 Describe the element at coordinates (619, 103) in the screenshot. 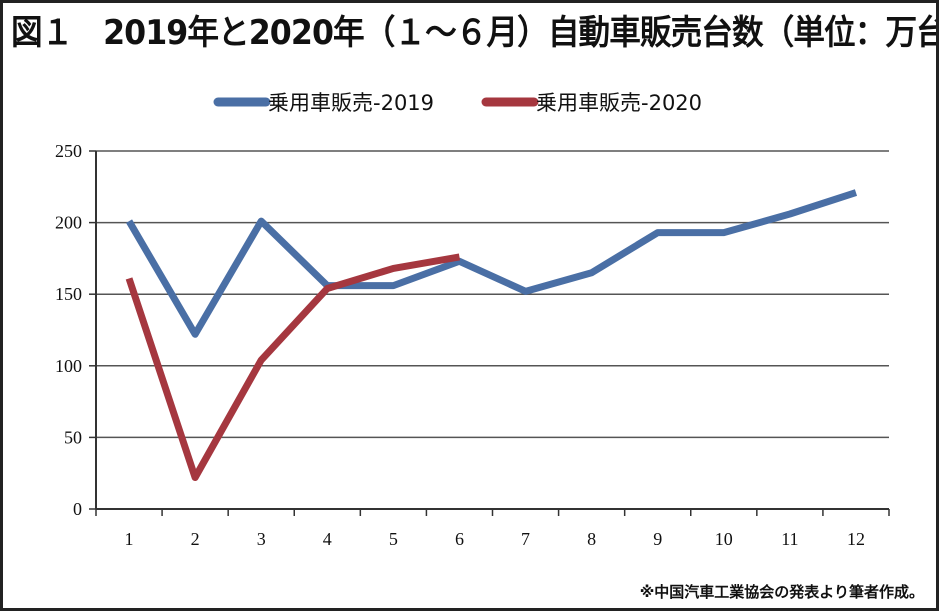

I see `legend-label: 乗用車販売-2020` at that location.